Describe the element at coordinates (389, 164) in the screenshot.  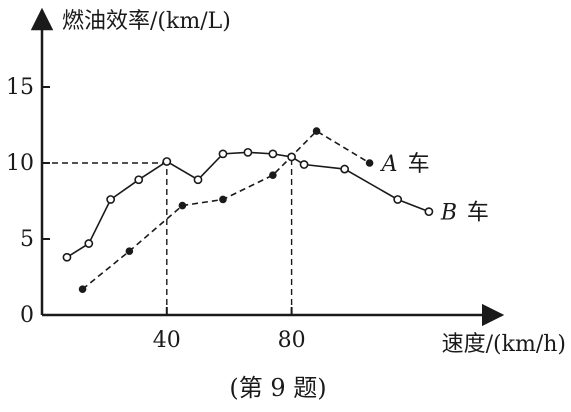
I see `series-a-name: A` at that location.